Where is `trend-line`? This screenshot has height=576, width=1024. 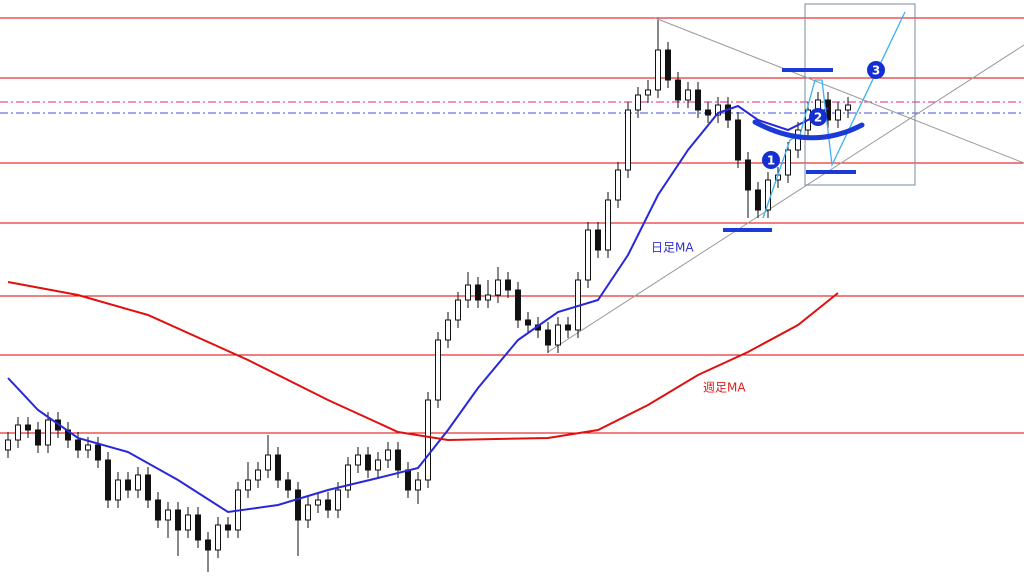
trend-line is located at coordinates (839, 90).